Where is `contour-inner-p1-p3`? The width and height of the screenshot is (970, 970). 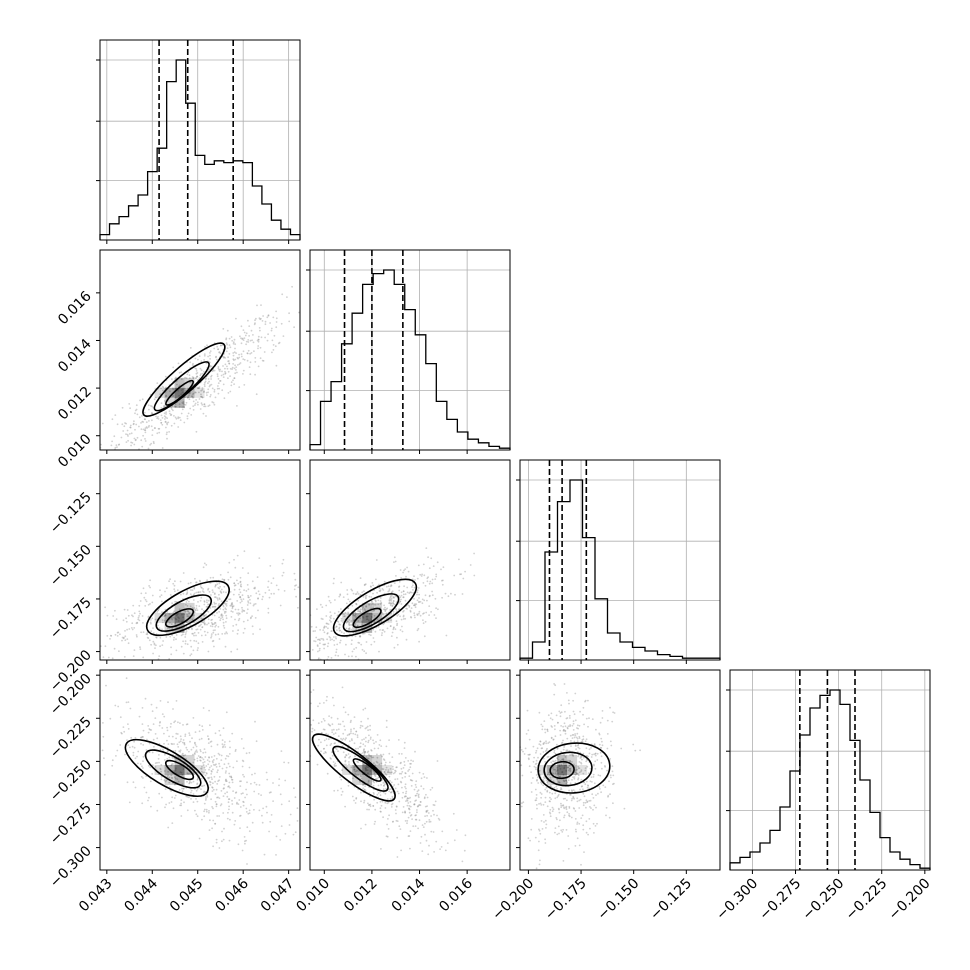
contour-inner-p1-p3 is located at coordinates (367, 770).